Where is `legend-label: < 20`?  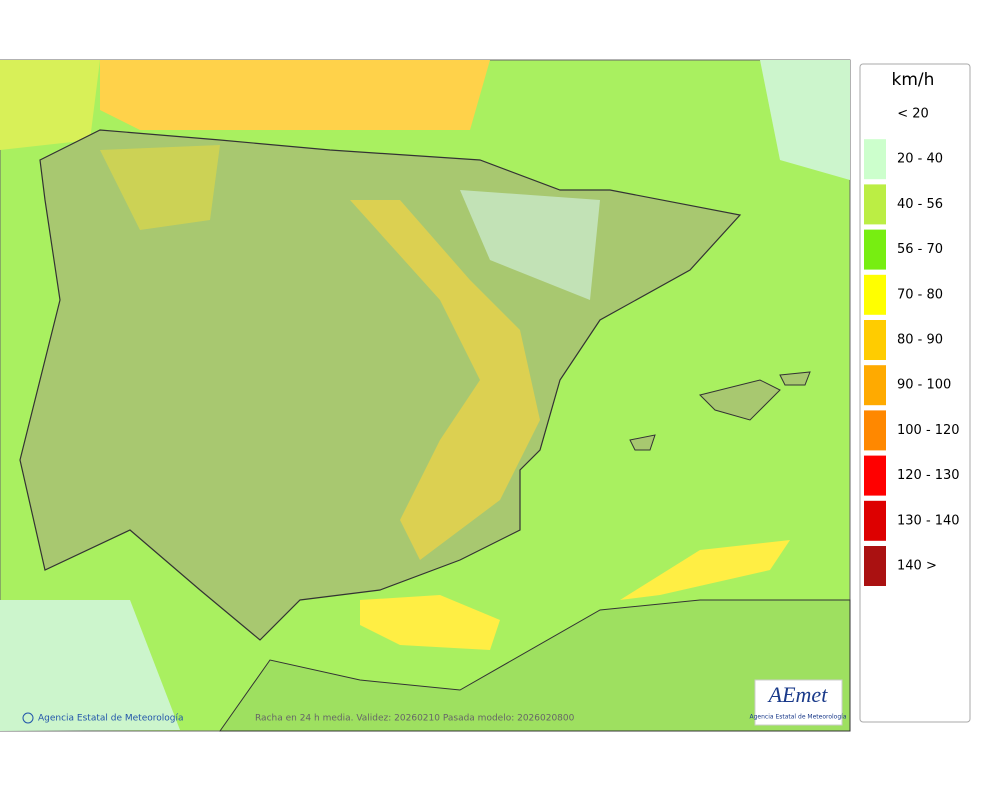 legend-label: < 20 is located at coordinates (913, 114).